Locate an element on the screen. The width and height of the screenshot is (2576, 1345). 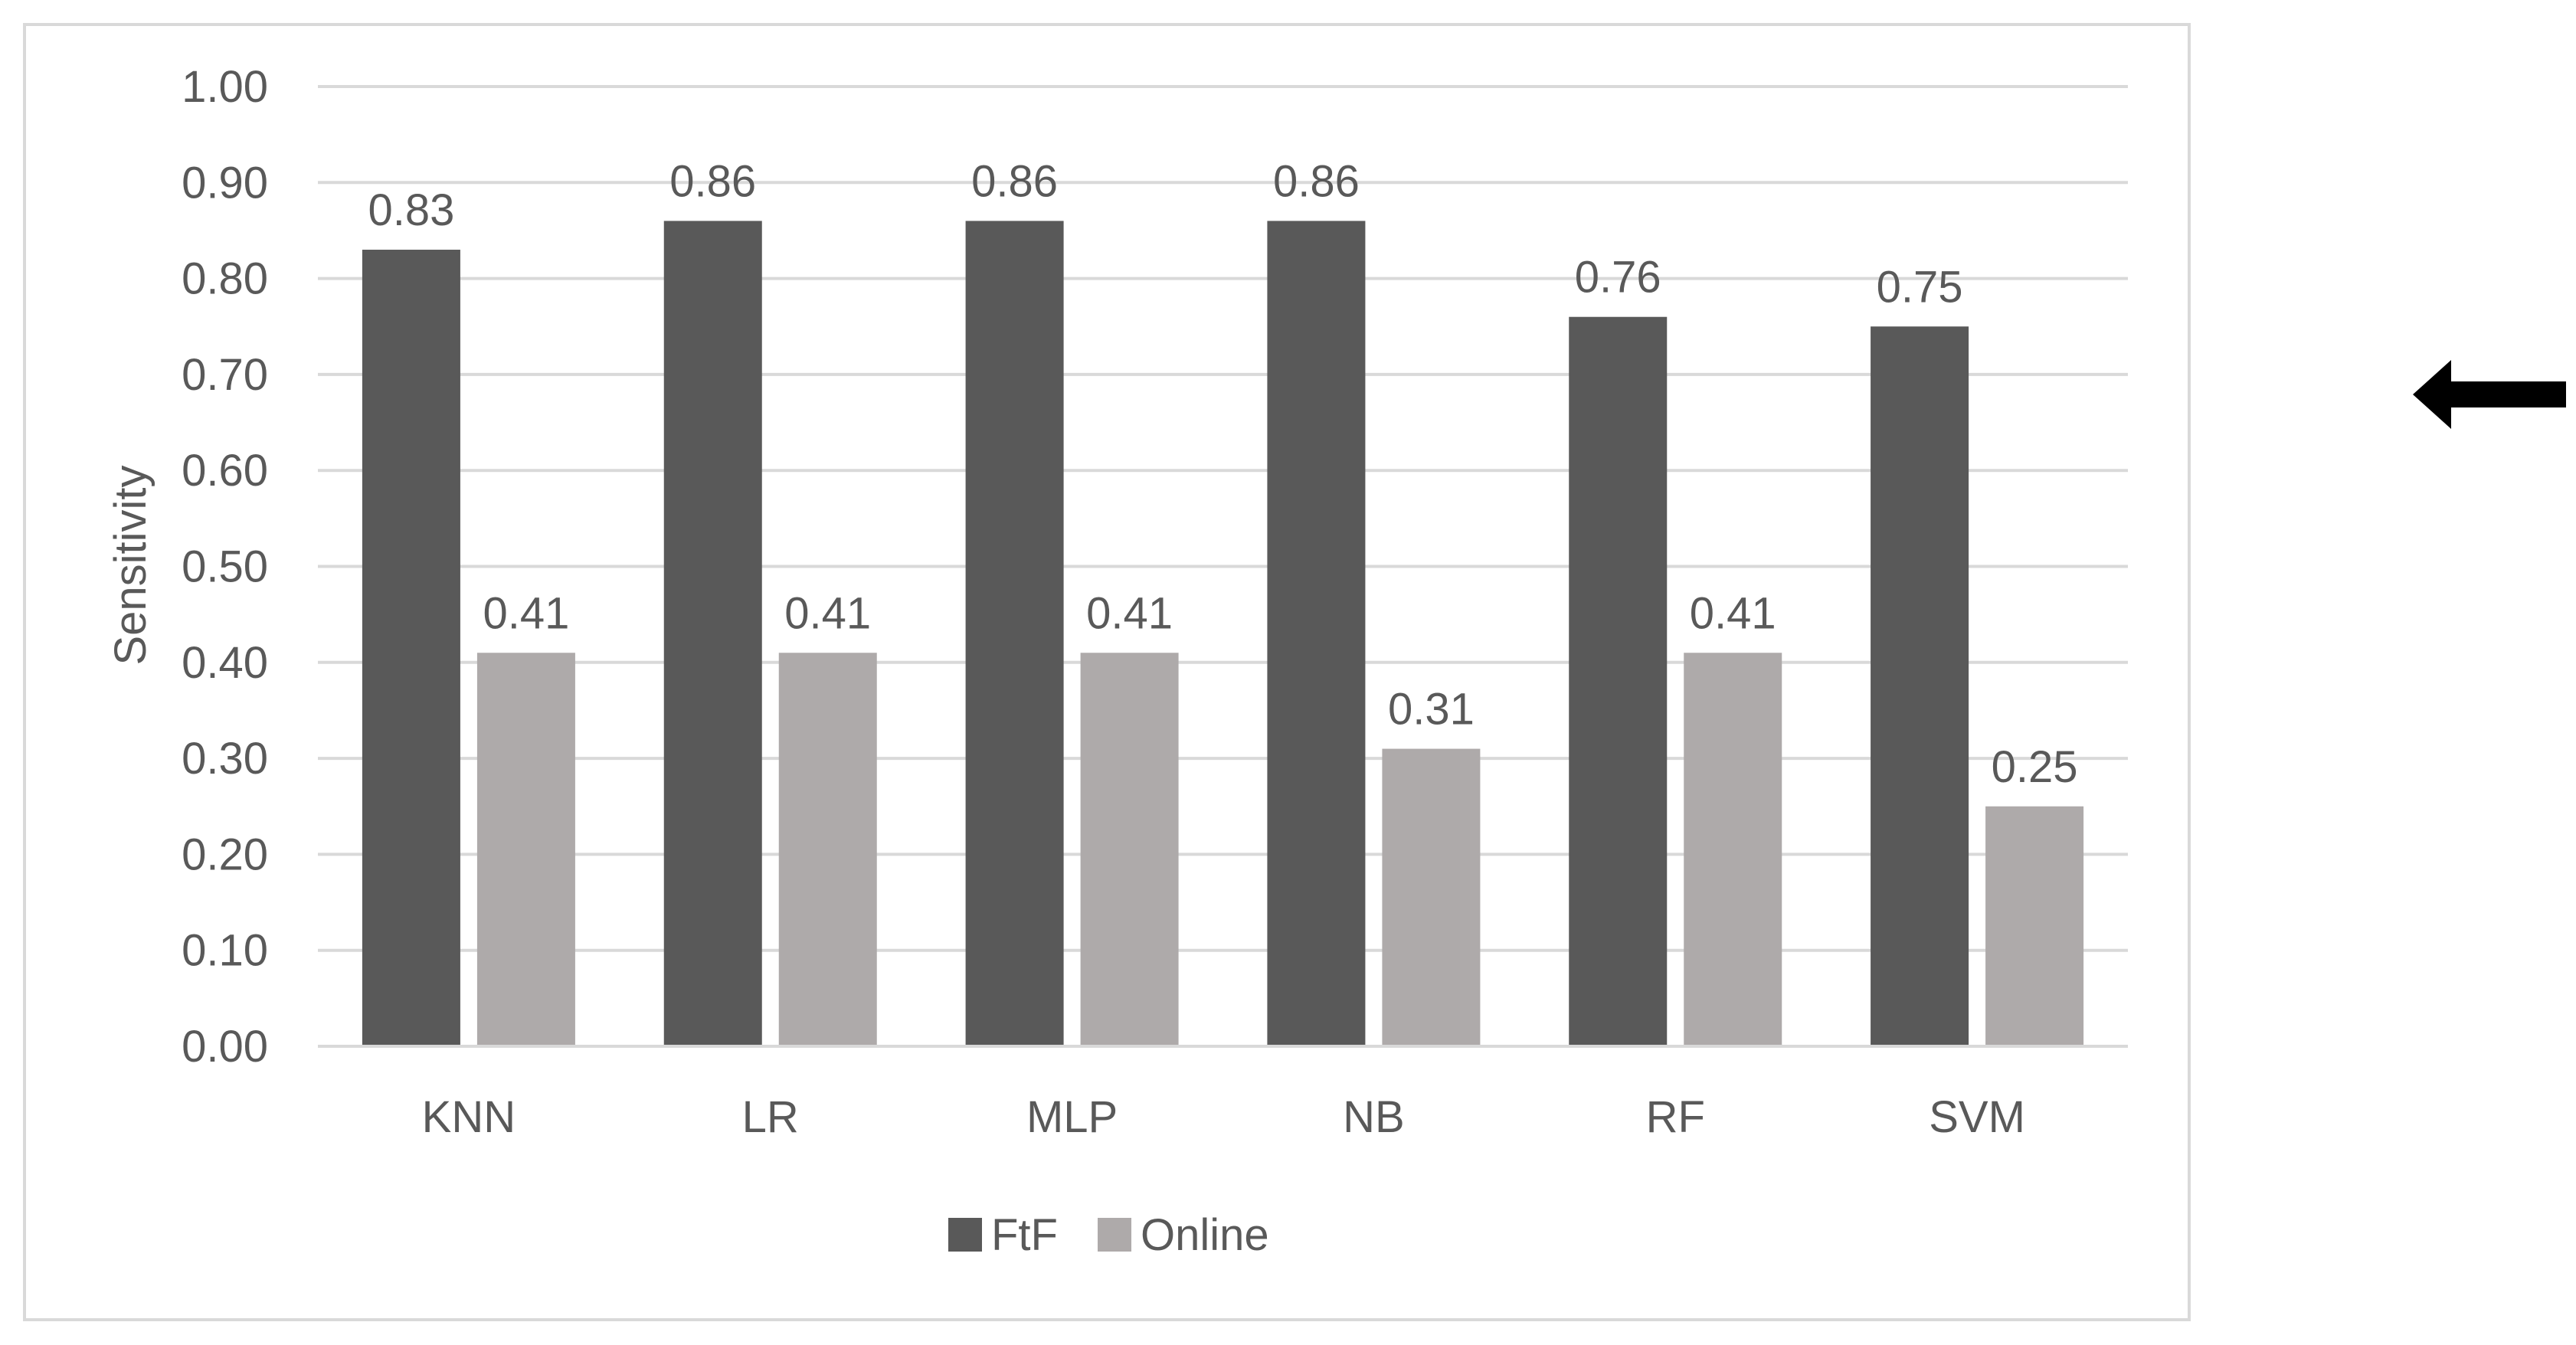
bar-online-nb is located at coordinates (1431, 897).